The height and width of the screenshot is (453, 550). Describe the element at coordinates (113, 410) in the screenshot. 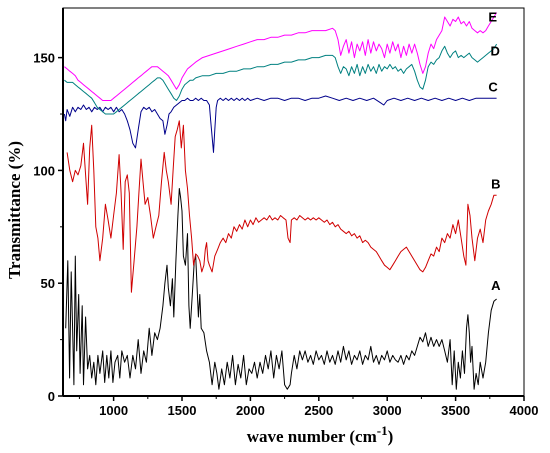

I see `x-tick-label: 1000` at that location.